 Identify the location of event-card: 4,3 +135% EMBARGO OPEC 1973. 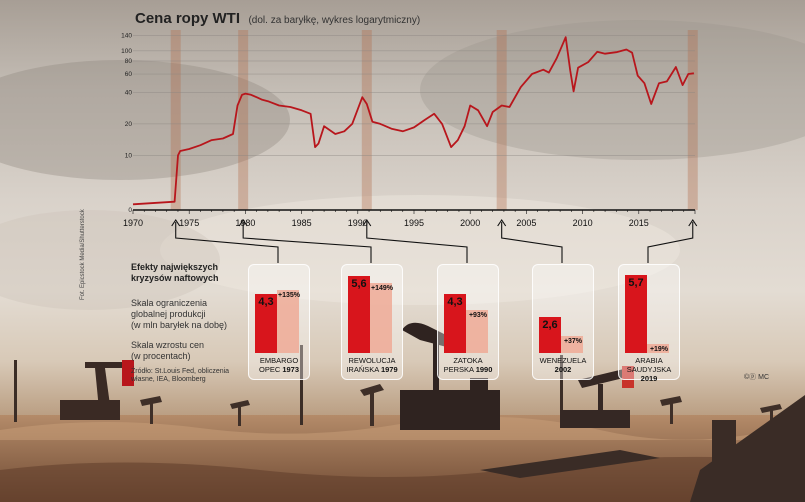
(279, 322).